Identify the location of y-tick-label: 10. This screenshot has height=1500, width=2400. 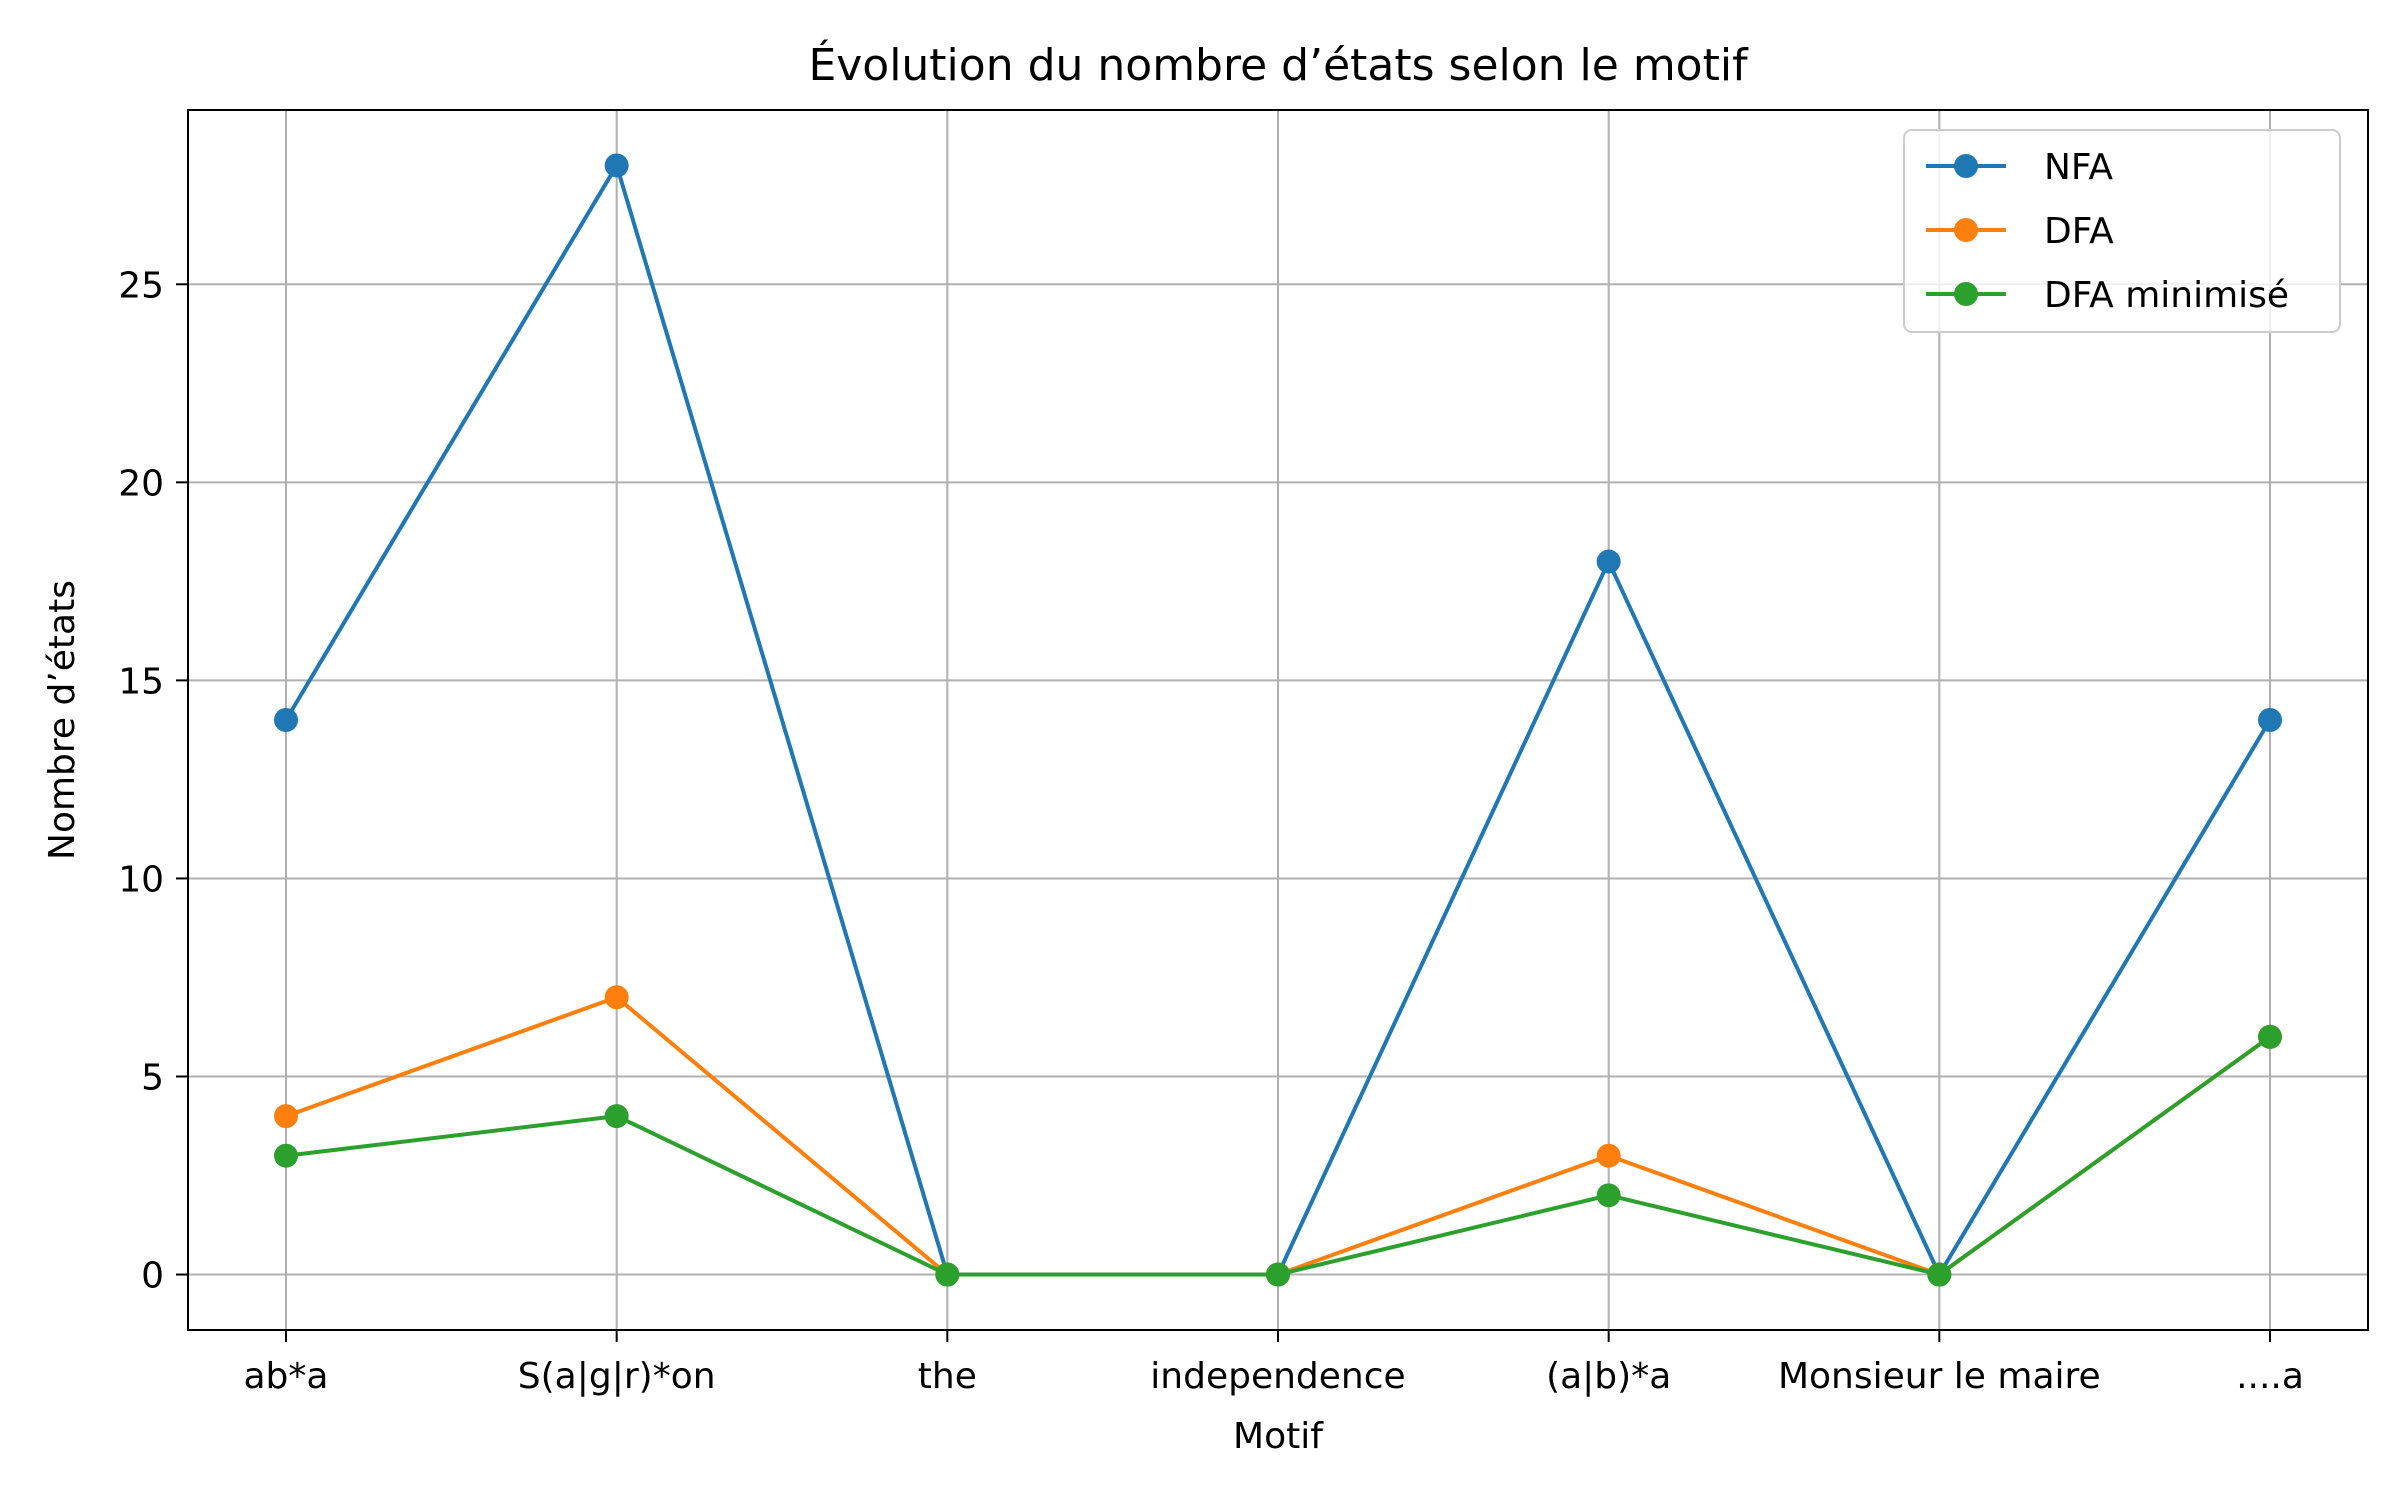
(141, 879).